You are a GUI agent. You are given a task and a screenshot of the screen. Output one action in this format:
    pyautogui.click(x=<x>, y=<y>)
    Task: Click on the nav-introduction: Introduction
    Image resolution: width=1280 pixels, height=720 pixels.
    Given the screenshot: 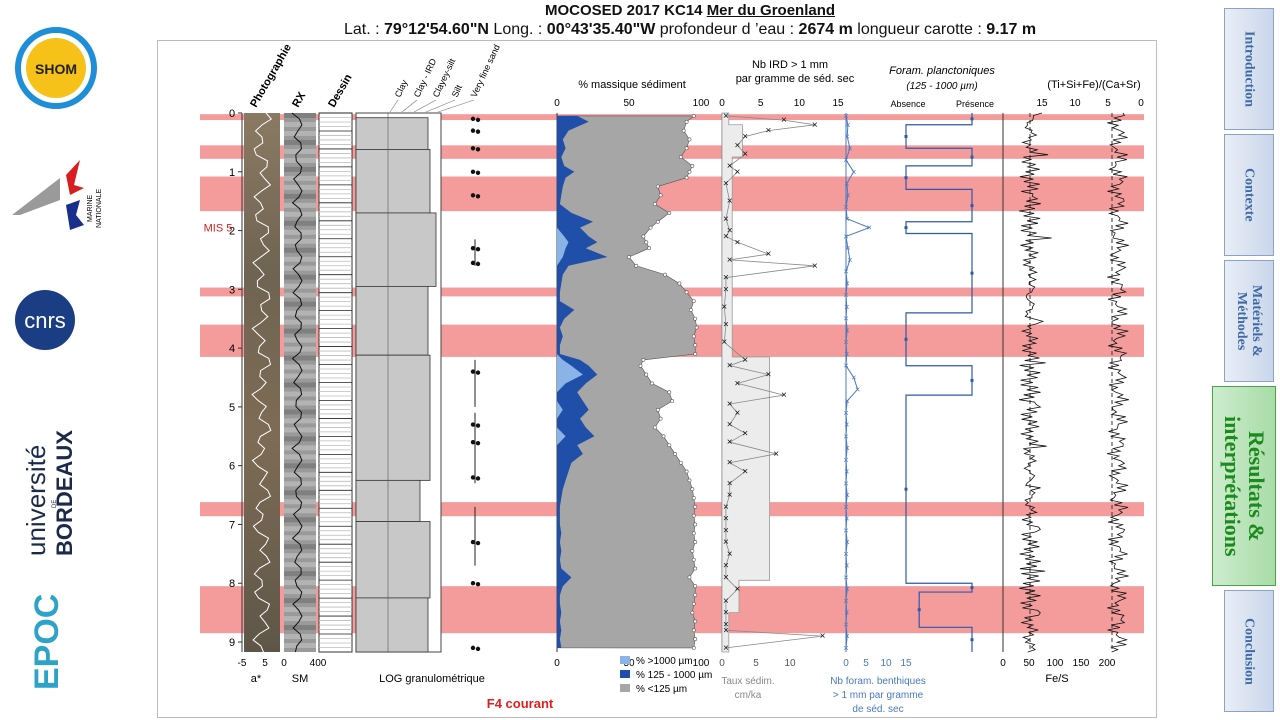 What is the action you would take?
    pyautogui.click(x=1249, y=69)
    